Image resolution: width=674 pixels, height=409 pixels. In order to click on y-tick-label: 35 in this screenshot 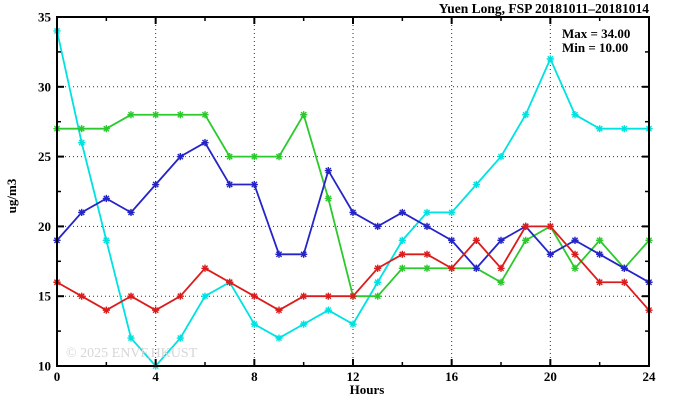, I will do `click(45, 17)`.